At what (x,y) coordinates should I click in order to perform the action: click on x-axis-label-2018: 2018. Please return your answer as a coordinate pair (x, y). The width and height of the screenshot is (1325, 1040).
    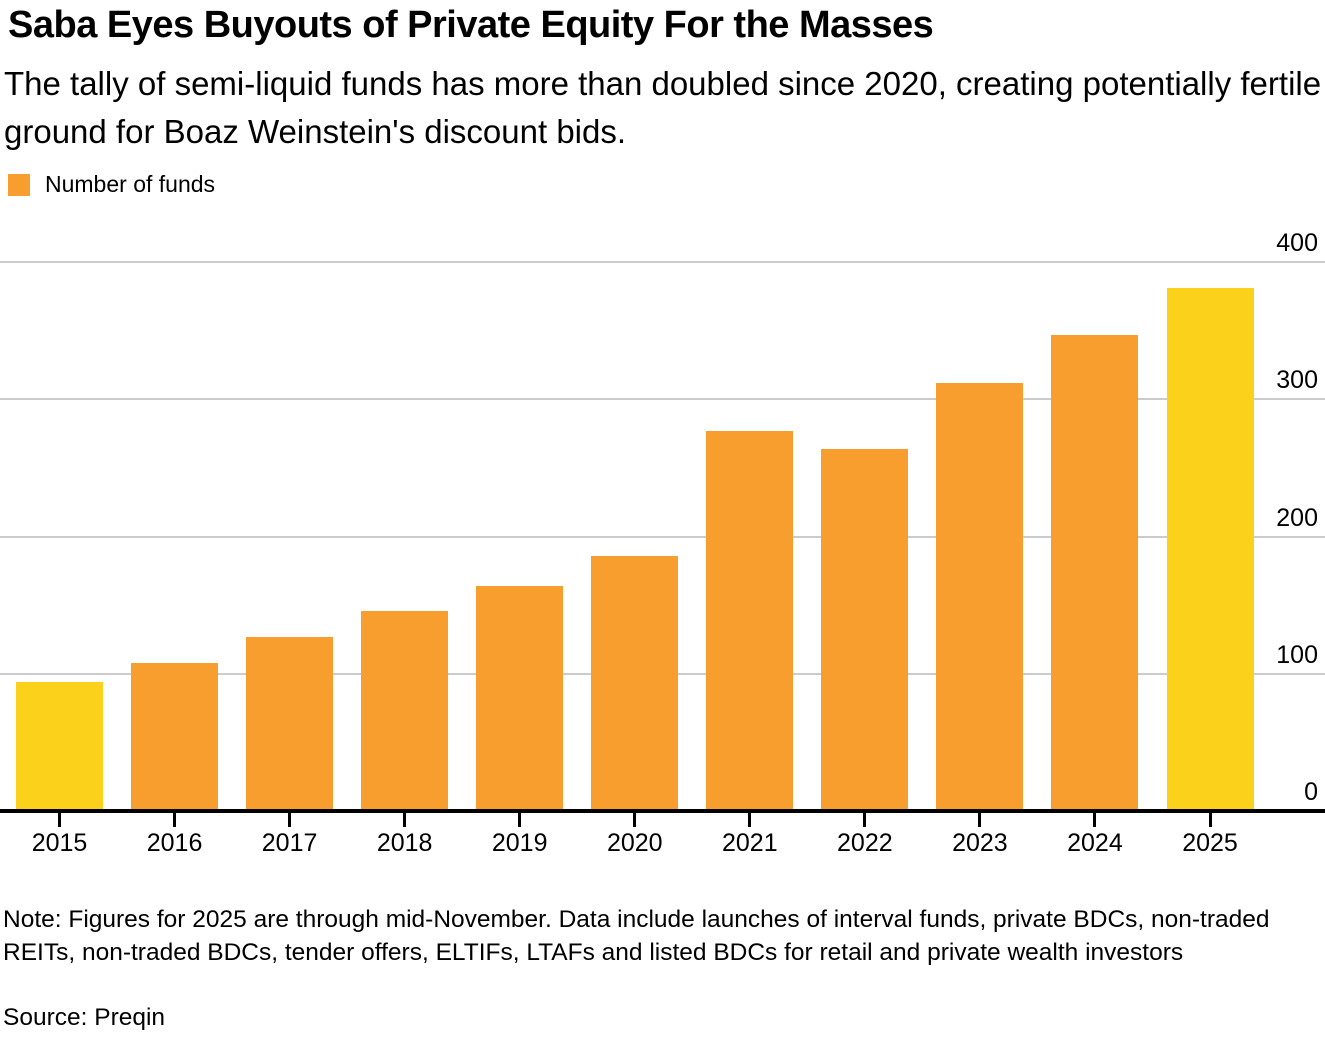
    Looking at the image, I should click on (404, 843).